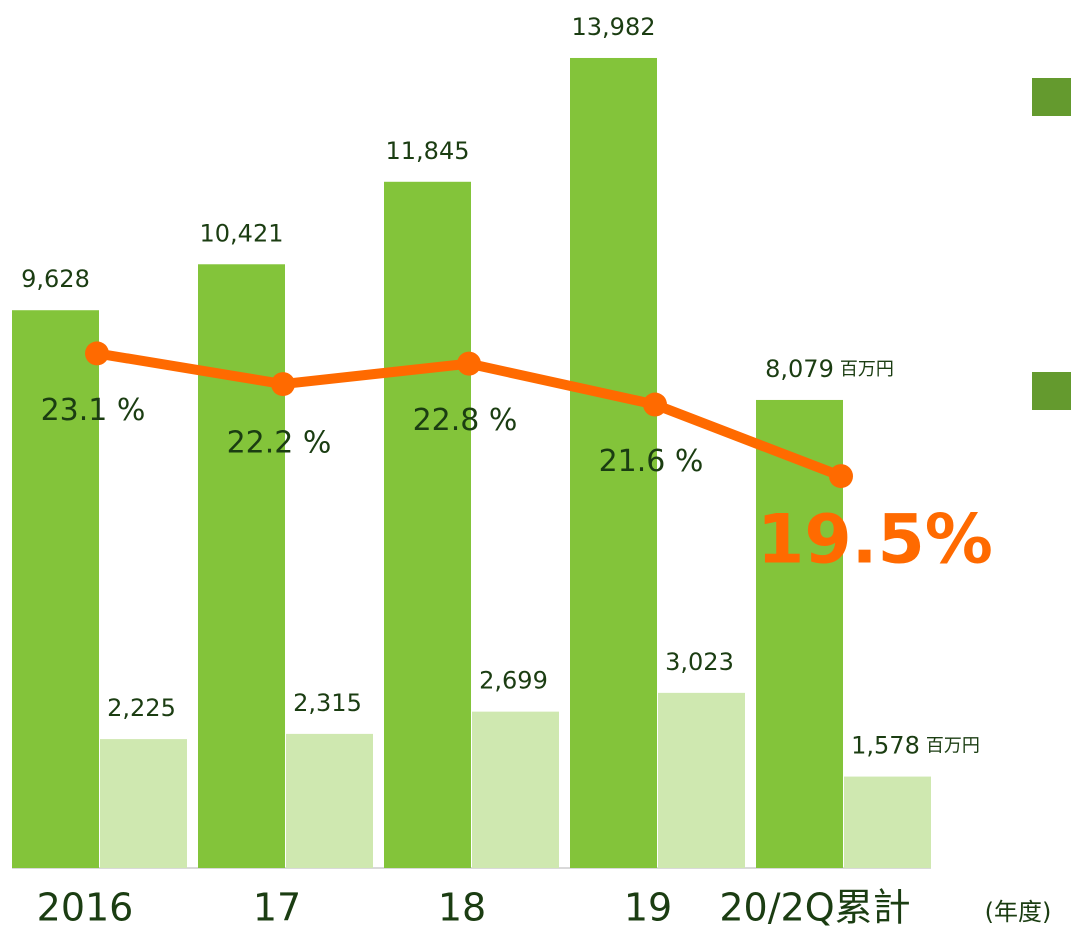 The image size is (1071, 937). Describe the element at coordinates (85, 908) in the screenshot. I see `x-tick-label: 2016` at that location.